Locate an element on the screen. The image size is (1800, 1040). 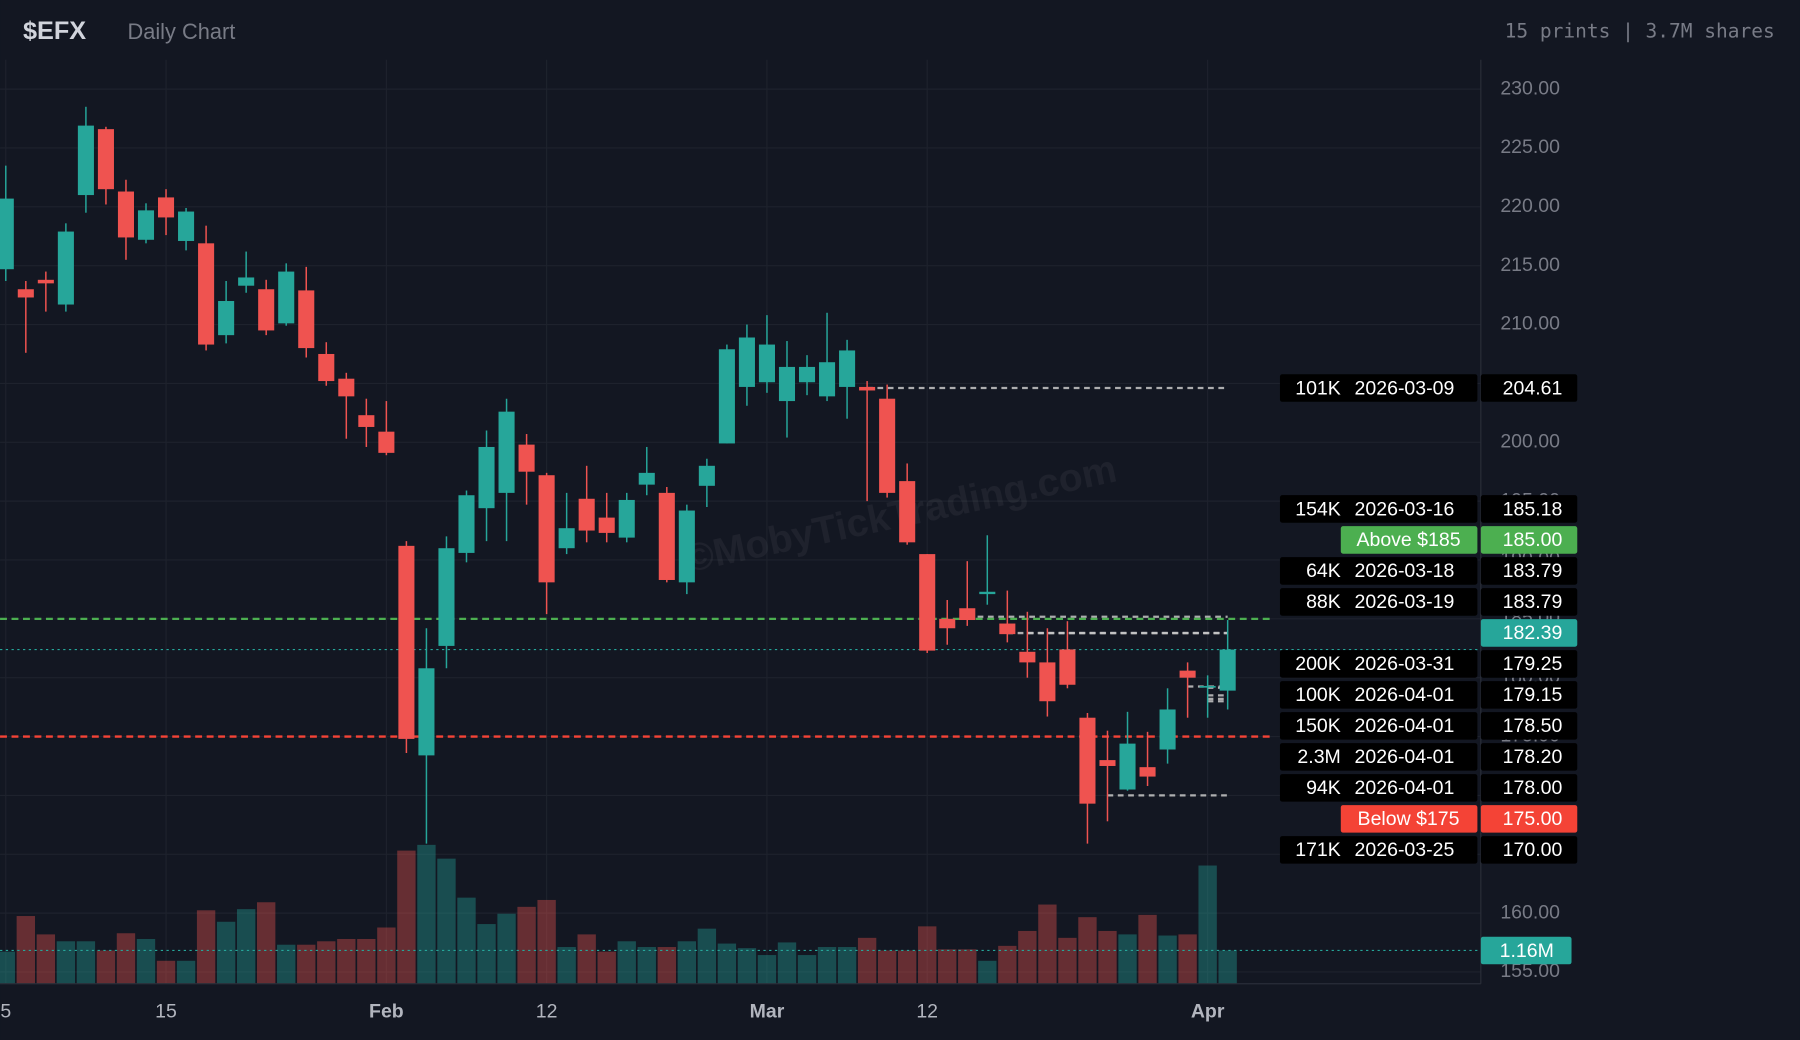
alert-label: Above $185 is located at coordinates (1408, 540).